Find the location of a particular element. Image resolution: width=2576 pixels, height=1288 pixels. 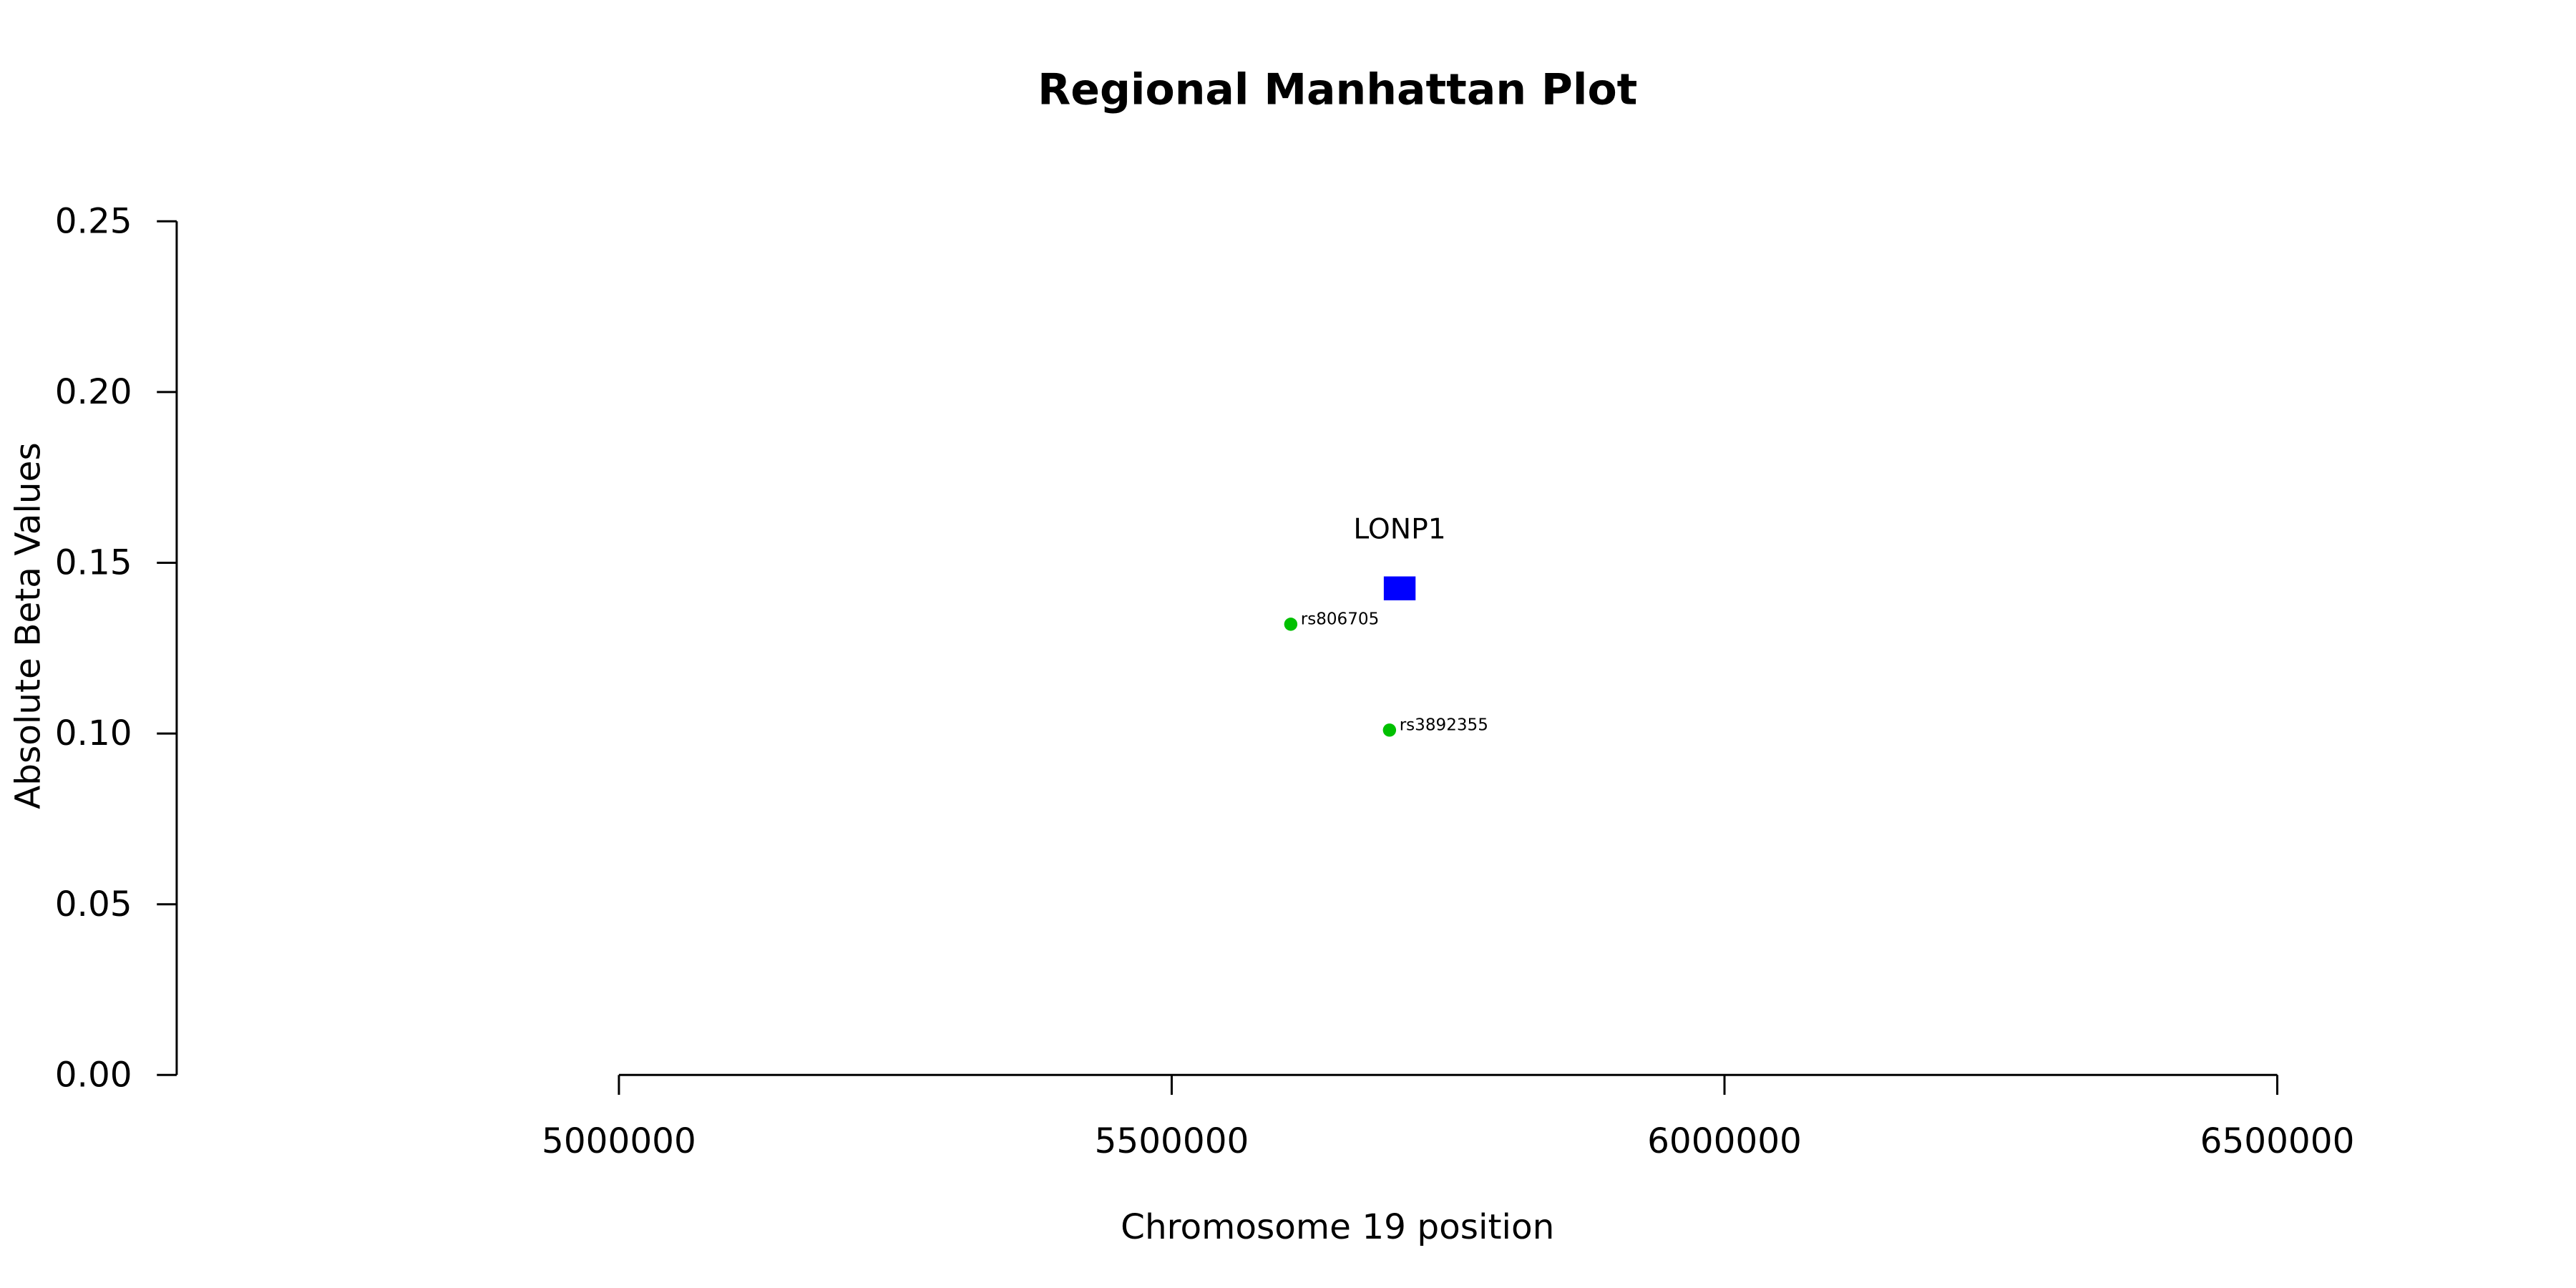

y-tick-label: 0.05 is located at coordinates (93, 904).